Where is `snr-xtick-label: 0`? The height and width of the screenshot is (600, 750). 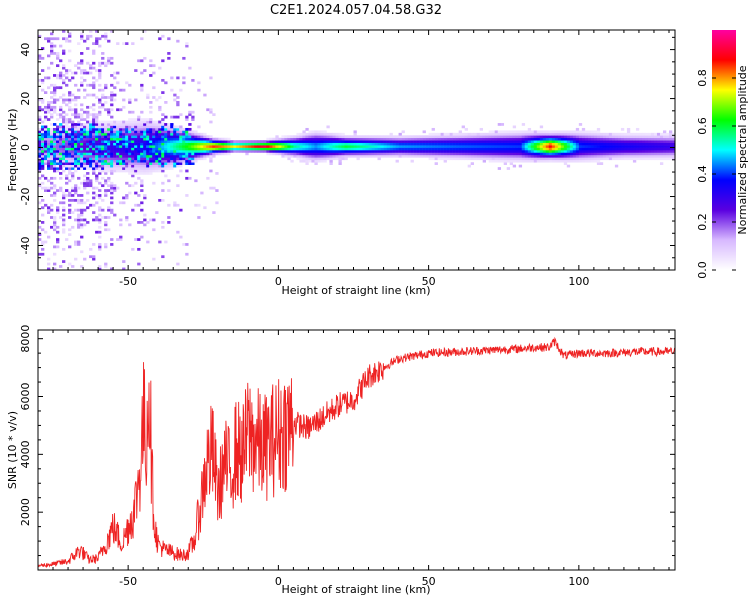 snr-xtick-label: 0 is located at coordinates (278, 581).